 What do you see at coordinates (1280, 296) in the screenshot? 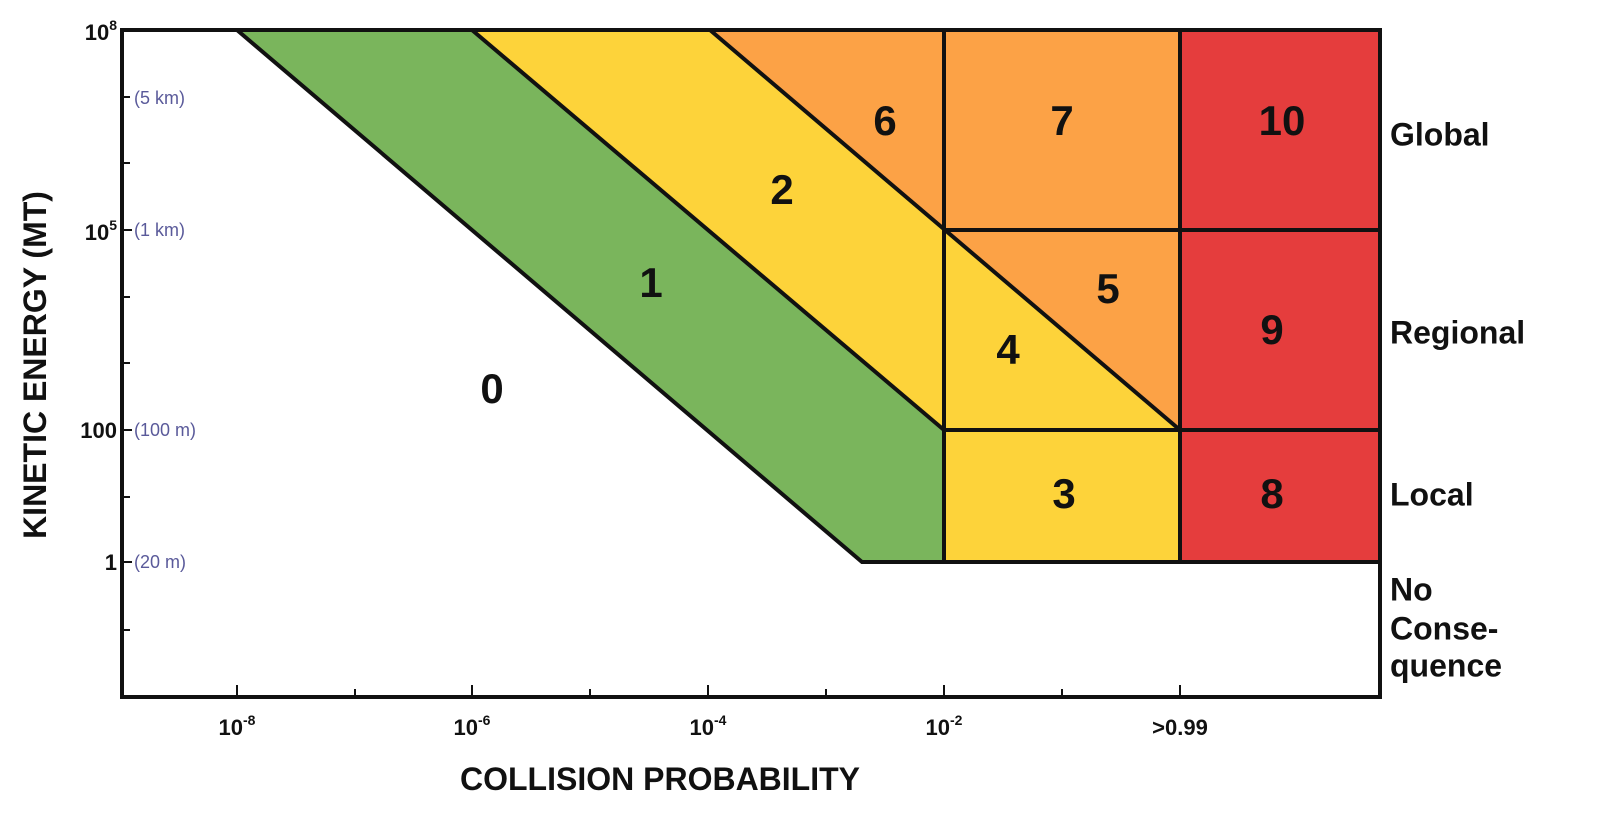
I see `red-region` at bounding box center [1280, 296].